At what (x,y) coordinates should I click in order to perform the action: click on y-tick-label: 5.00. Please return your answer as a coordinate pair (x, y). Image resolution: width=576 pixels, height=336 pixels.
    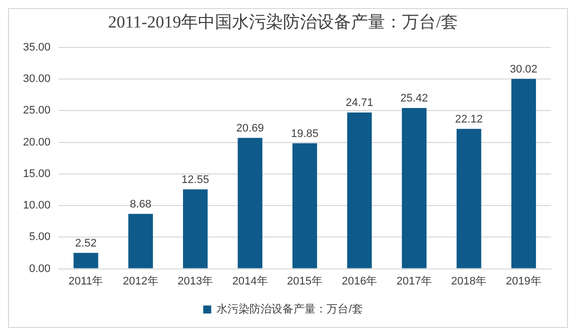
    Looking at the image, I should click on (40, 237).